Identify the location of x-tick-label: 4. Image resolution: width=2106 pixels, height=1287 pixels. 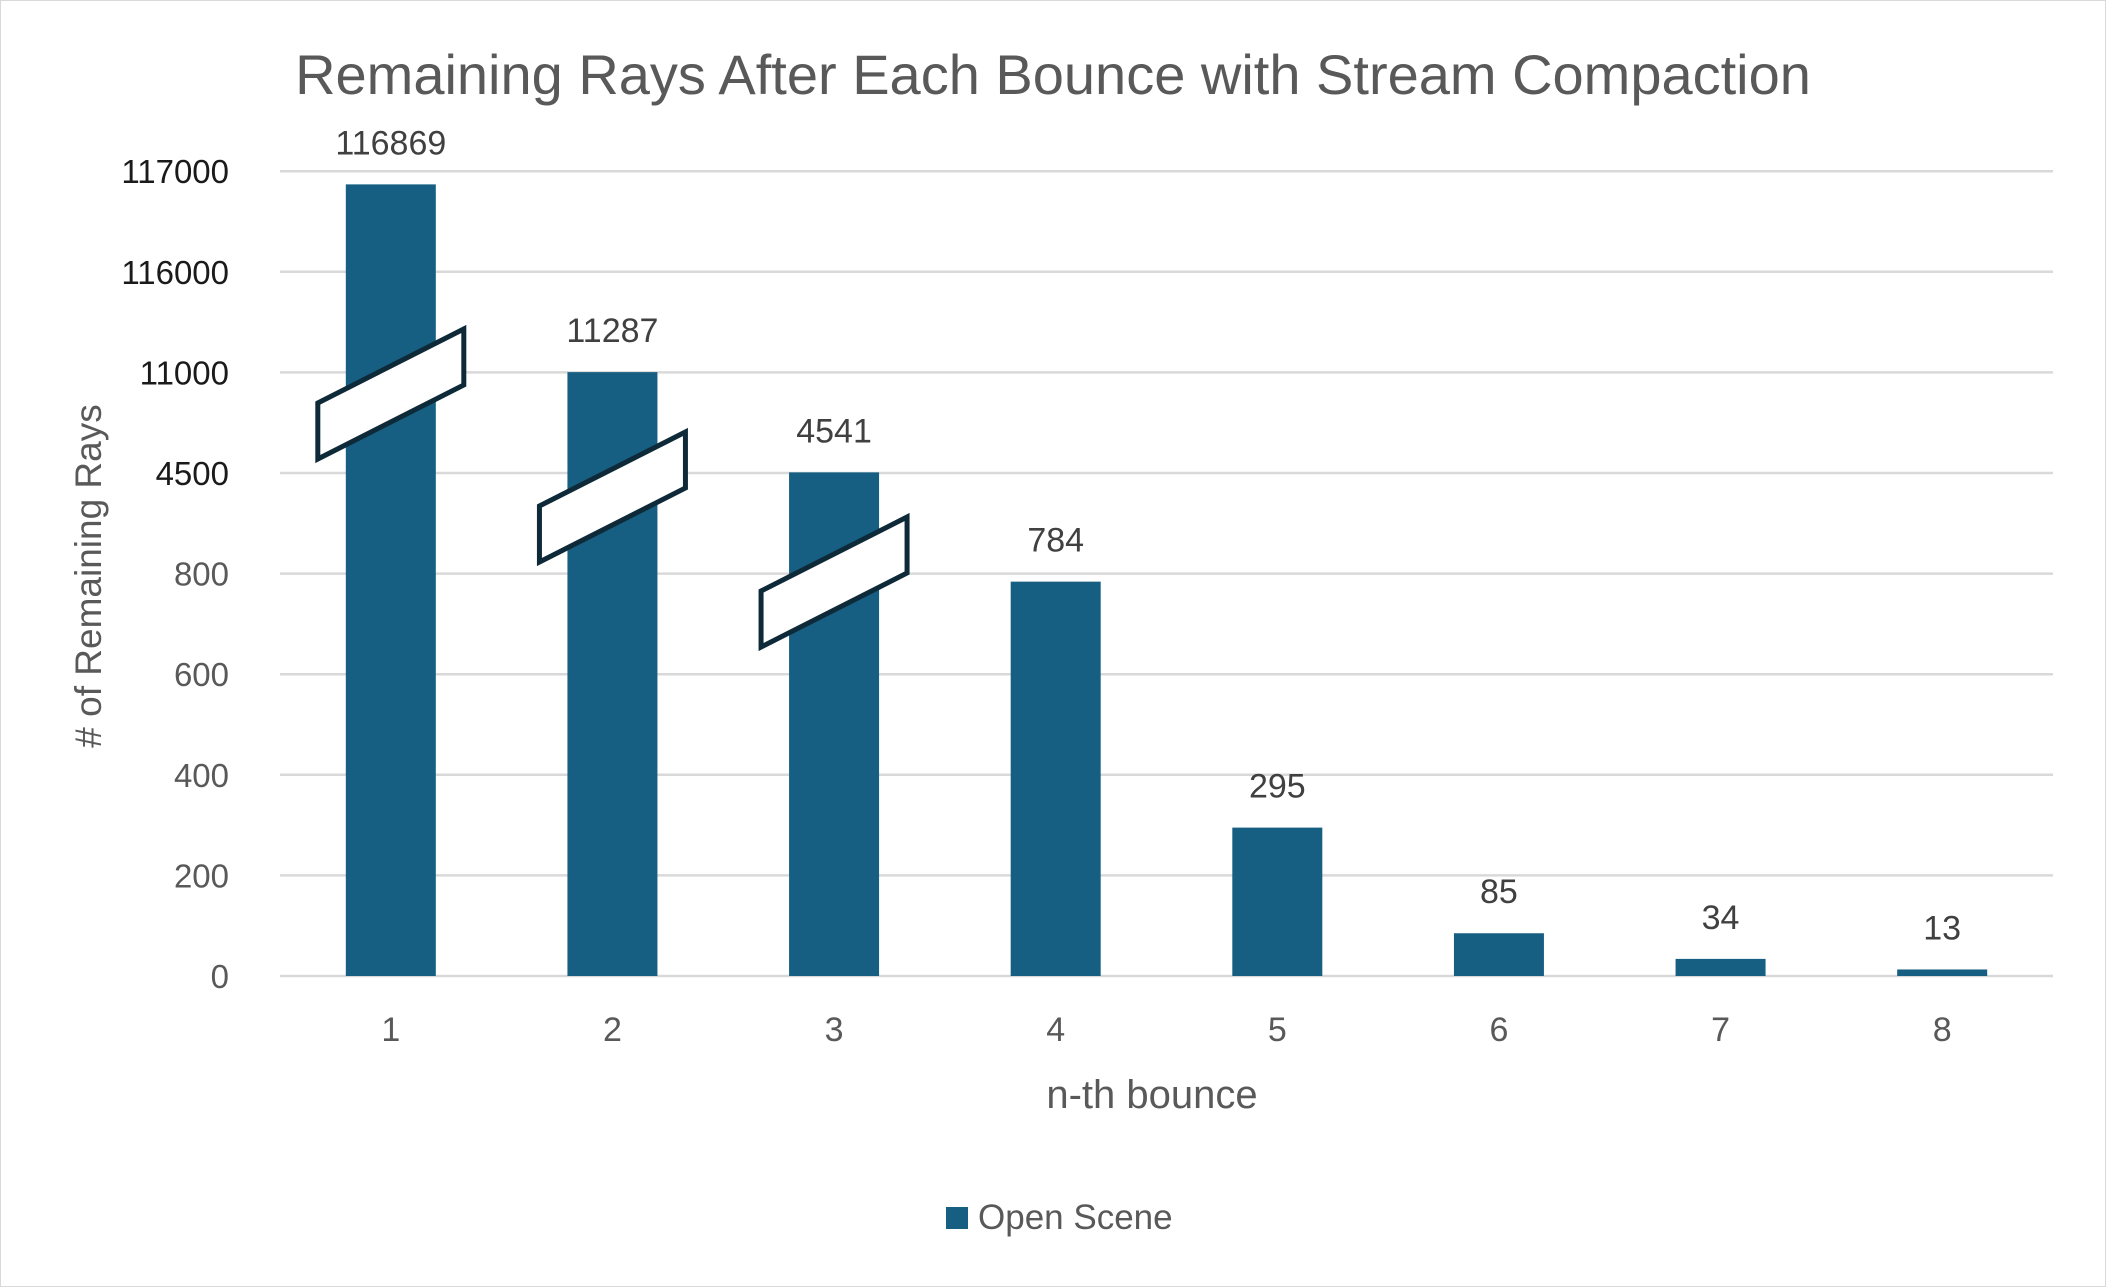
(1055, 1030).